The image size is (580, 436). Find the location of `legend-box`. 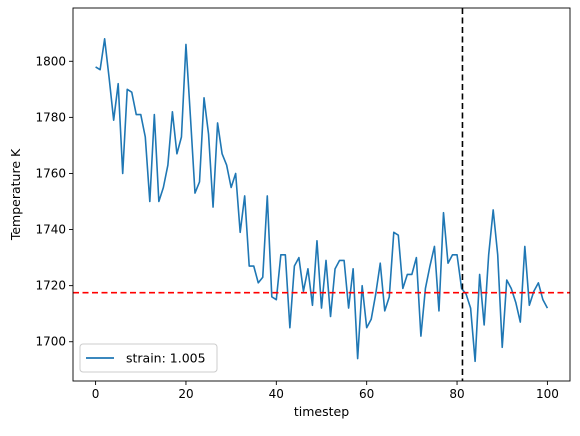

legend-box is located at coordinates (148, 358).